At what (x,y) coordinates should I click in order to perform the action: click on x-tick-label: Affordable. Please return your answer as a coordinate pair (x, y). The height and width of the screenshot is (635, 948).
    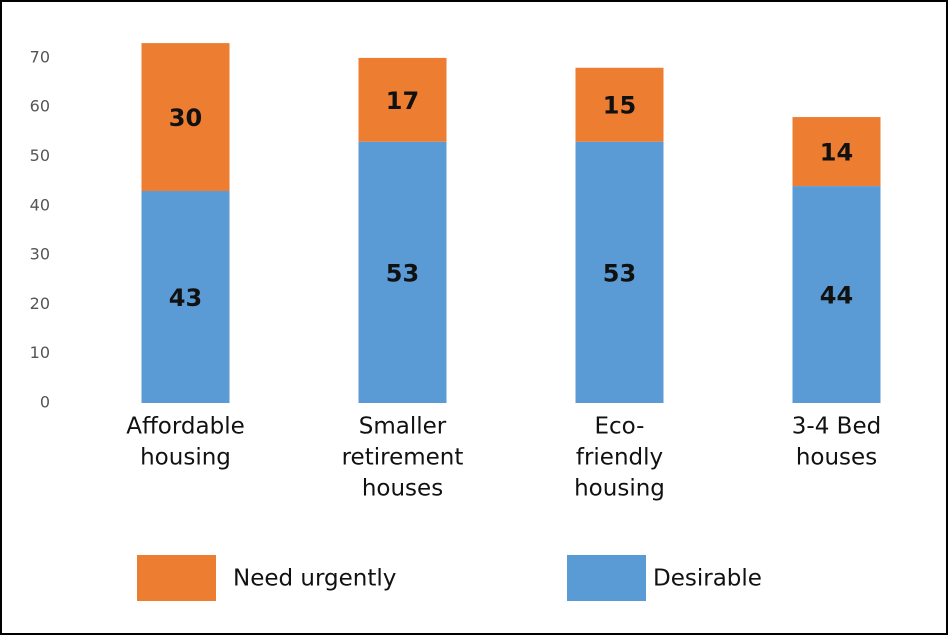
    Looking at the image, I should click on (185, 427).